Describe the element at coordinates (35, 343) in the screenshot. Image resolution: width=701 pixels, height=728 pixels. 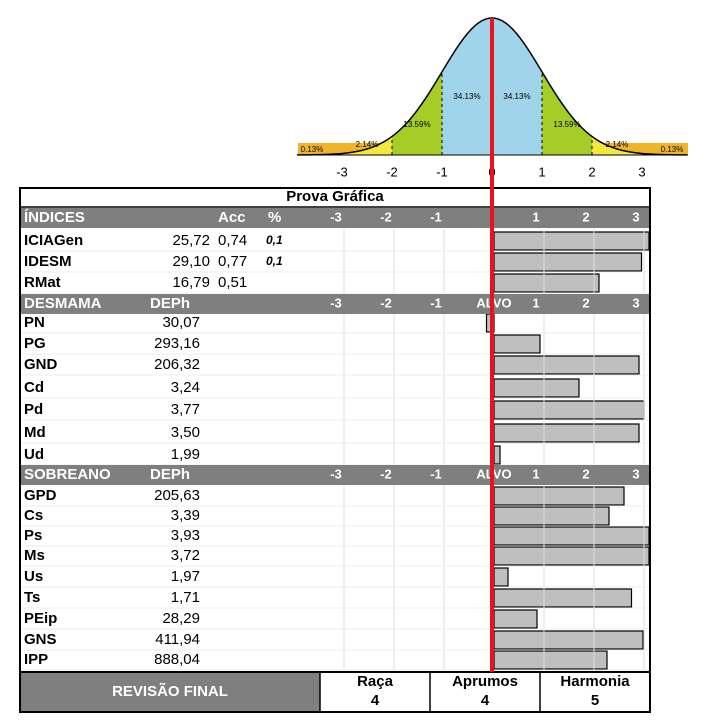
I see `row-name: PG` at that location.